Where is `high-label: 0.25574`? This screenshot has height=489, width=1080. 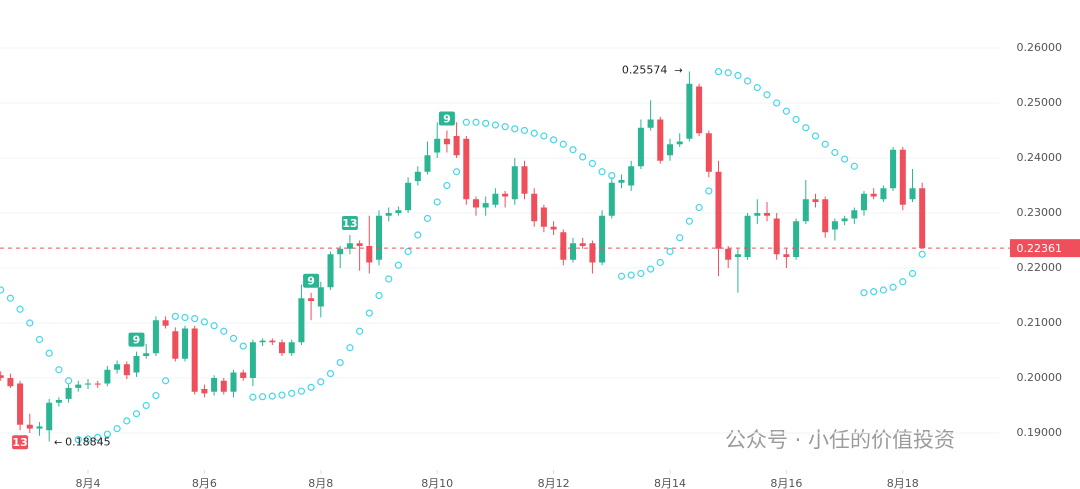 high-label: 0.25574 is located at coordinates (645, 69).